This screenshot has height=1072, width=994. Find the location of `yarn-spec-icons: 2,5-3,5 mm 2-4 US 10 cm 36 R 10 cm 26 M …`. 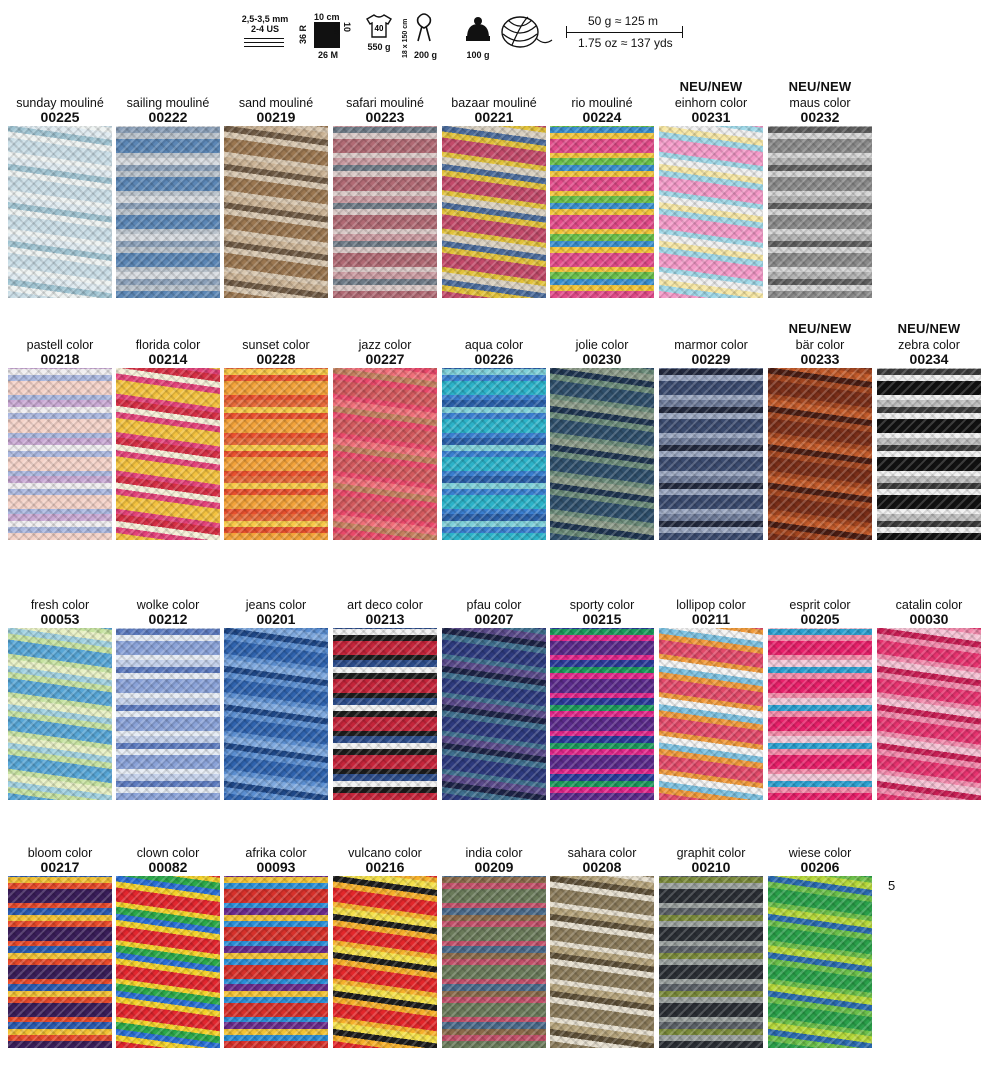

yarn-spec-icons: 2,5-3,5 mm 2-4 US 10 cm 36 R 10 cm 26 M … is located at coordinates (470, 36).